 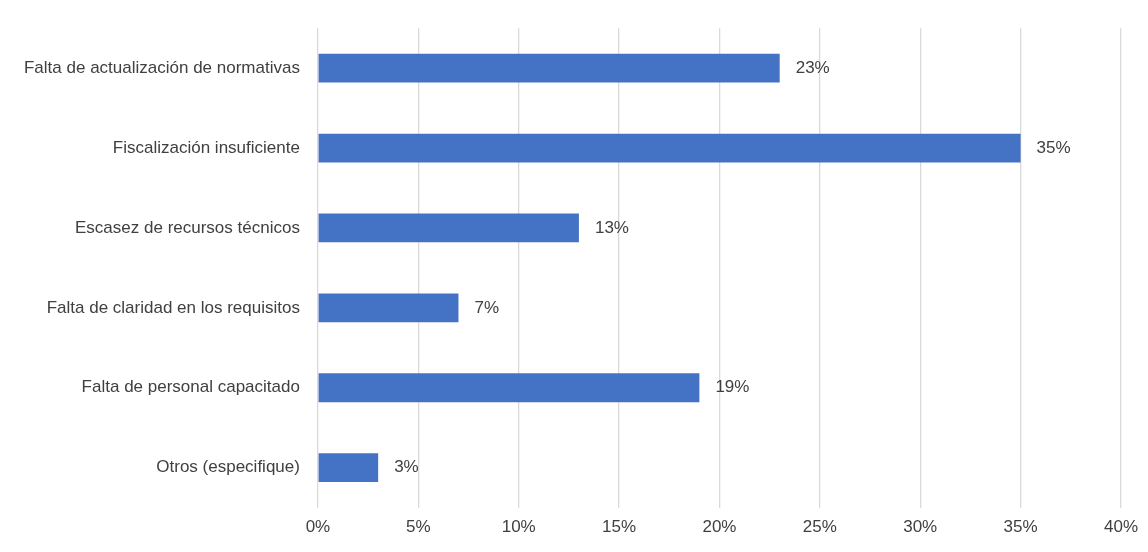 I want to click on y-tick-label: Falta de personal capacitado, so click(x=190, y=387).